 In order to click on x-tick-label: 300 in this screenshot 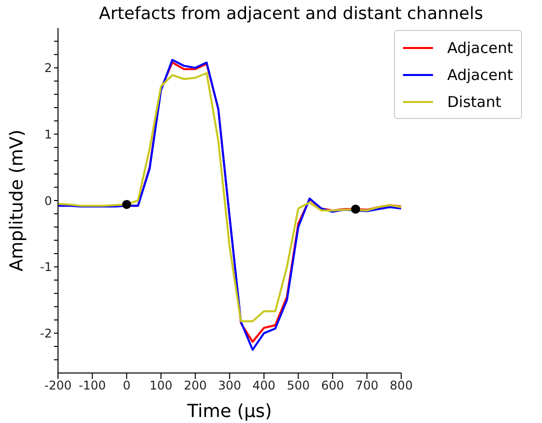, I will do `click(230, 385)`.